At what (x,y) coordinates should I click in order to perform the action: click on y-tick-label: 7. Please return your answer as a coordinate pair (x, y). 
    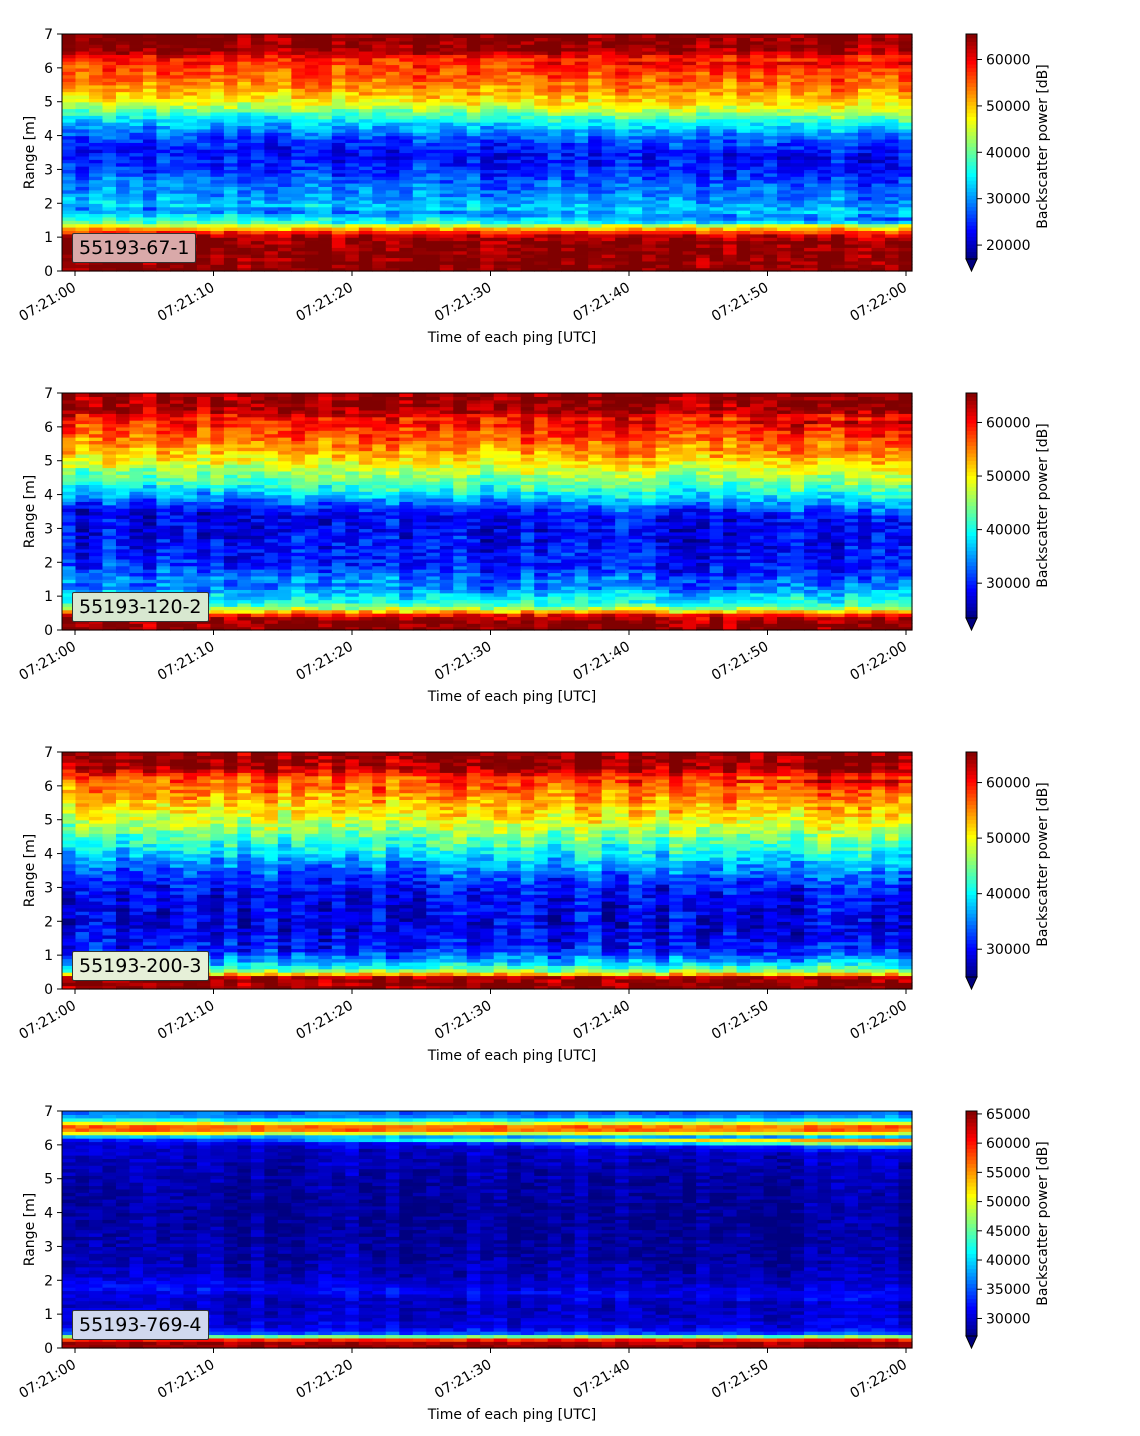
    Looking at the image, I should click on (48, 35).